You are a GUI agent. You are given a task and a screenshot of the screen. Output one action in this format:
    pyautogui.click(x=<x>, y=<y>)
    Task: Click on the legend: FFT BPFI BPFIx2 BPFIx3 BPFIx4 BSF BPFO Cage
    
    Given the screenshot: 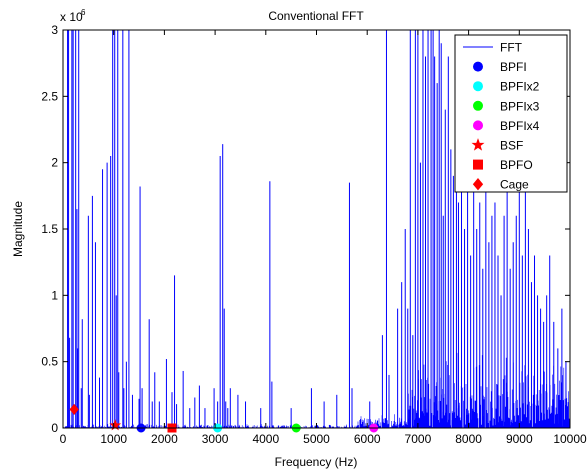 What is the action you would take?
    pyautogui.click(x=511, y=113)
    